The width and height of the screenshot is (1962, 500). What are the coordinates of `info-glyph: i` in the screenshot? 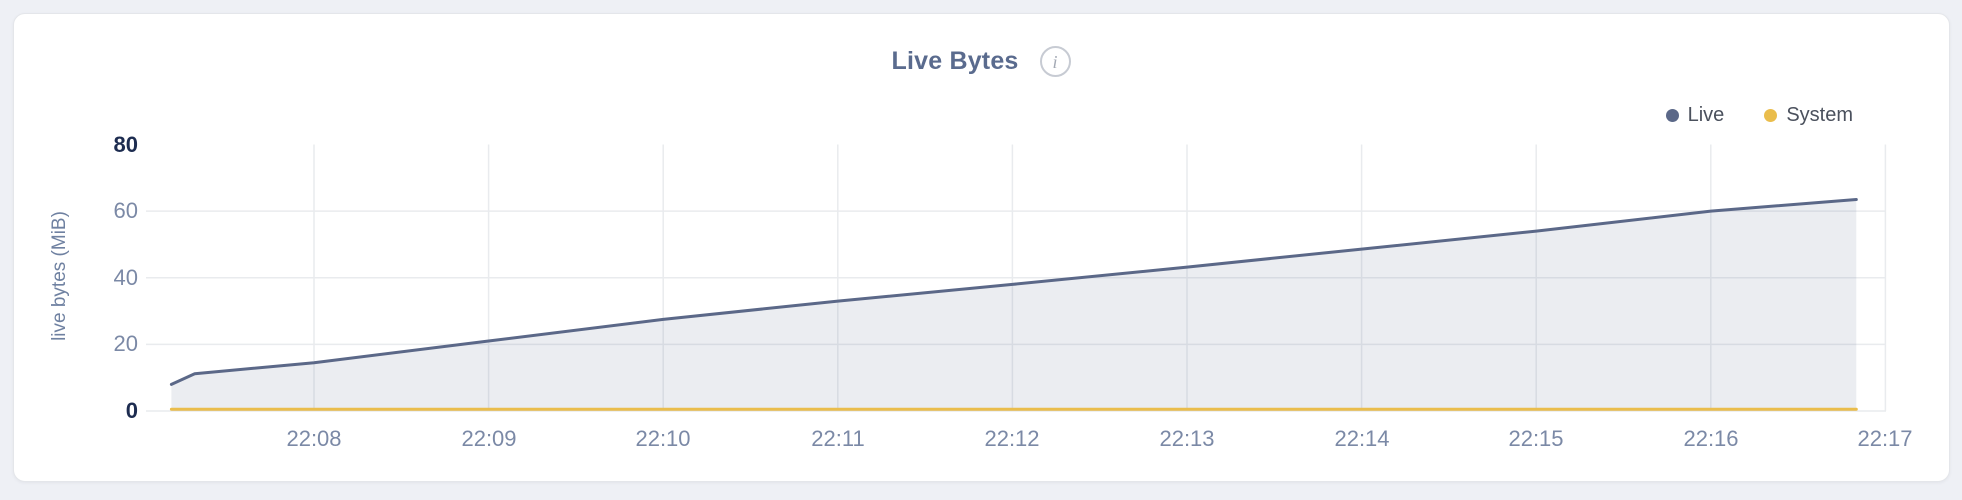 It's located at (1055, 61).